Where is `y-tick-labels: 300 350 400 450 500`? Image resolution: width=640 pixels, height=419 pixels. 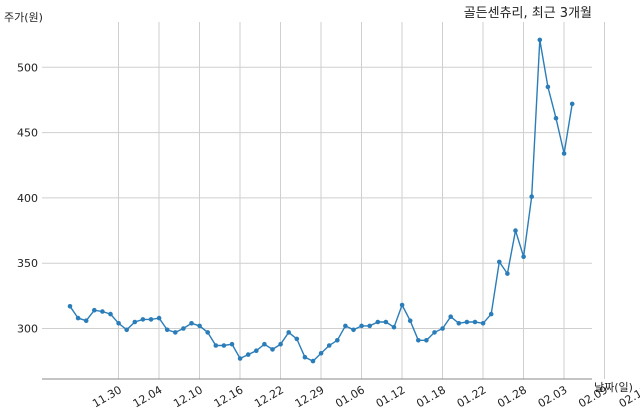 y-tick-labels: 300 350 400 450 500 is located at coordinates (27, 198).